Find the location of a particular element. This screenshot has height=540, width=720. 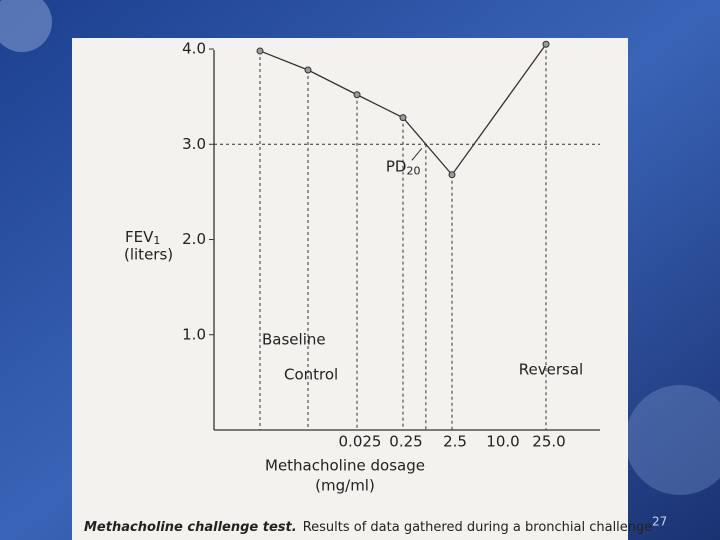

x-tick-label: 2.5 is located at coordinates (455, 442).